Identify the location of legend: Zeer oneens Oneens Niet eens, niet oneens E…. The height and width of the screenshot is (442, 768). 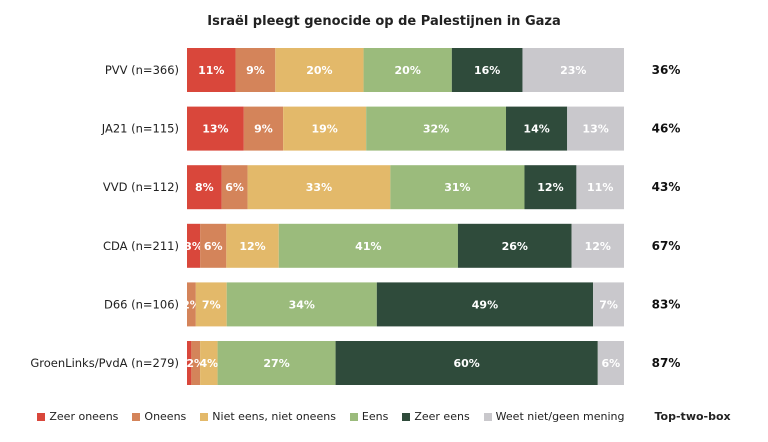
(384, 416).